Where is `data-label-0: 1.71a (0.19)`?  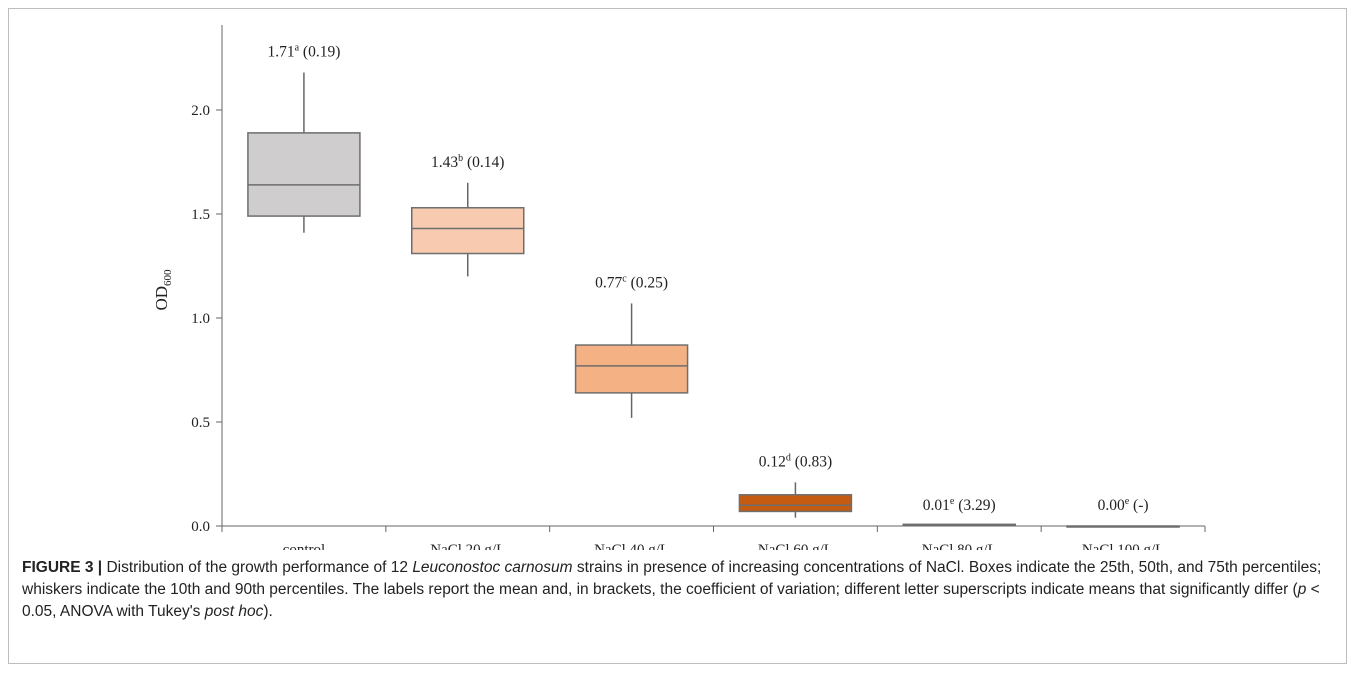 data-label-0: 1.71a (0.19) is located at coordinates (303, 52).